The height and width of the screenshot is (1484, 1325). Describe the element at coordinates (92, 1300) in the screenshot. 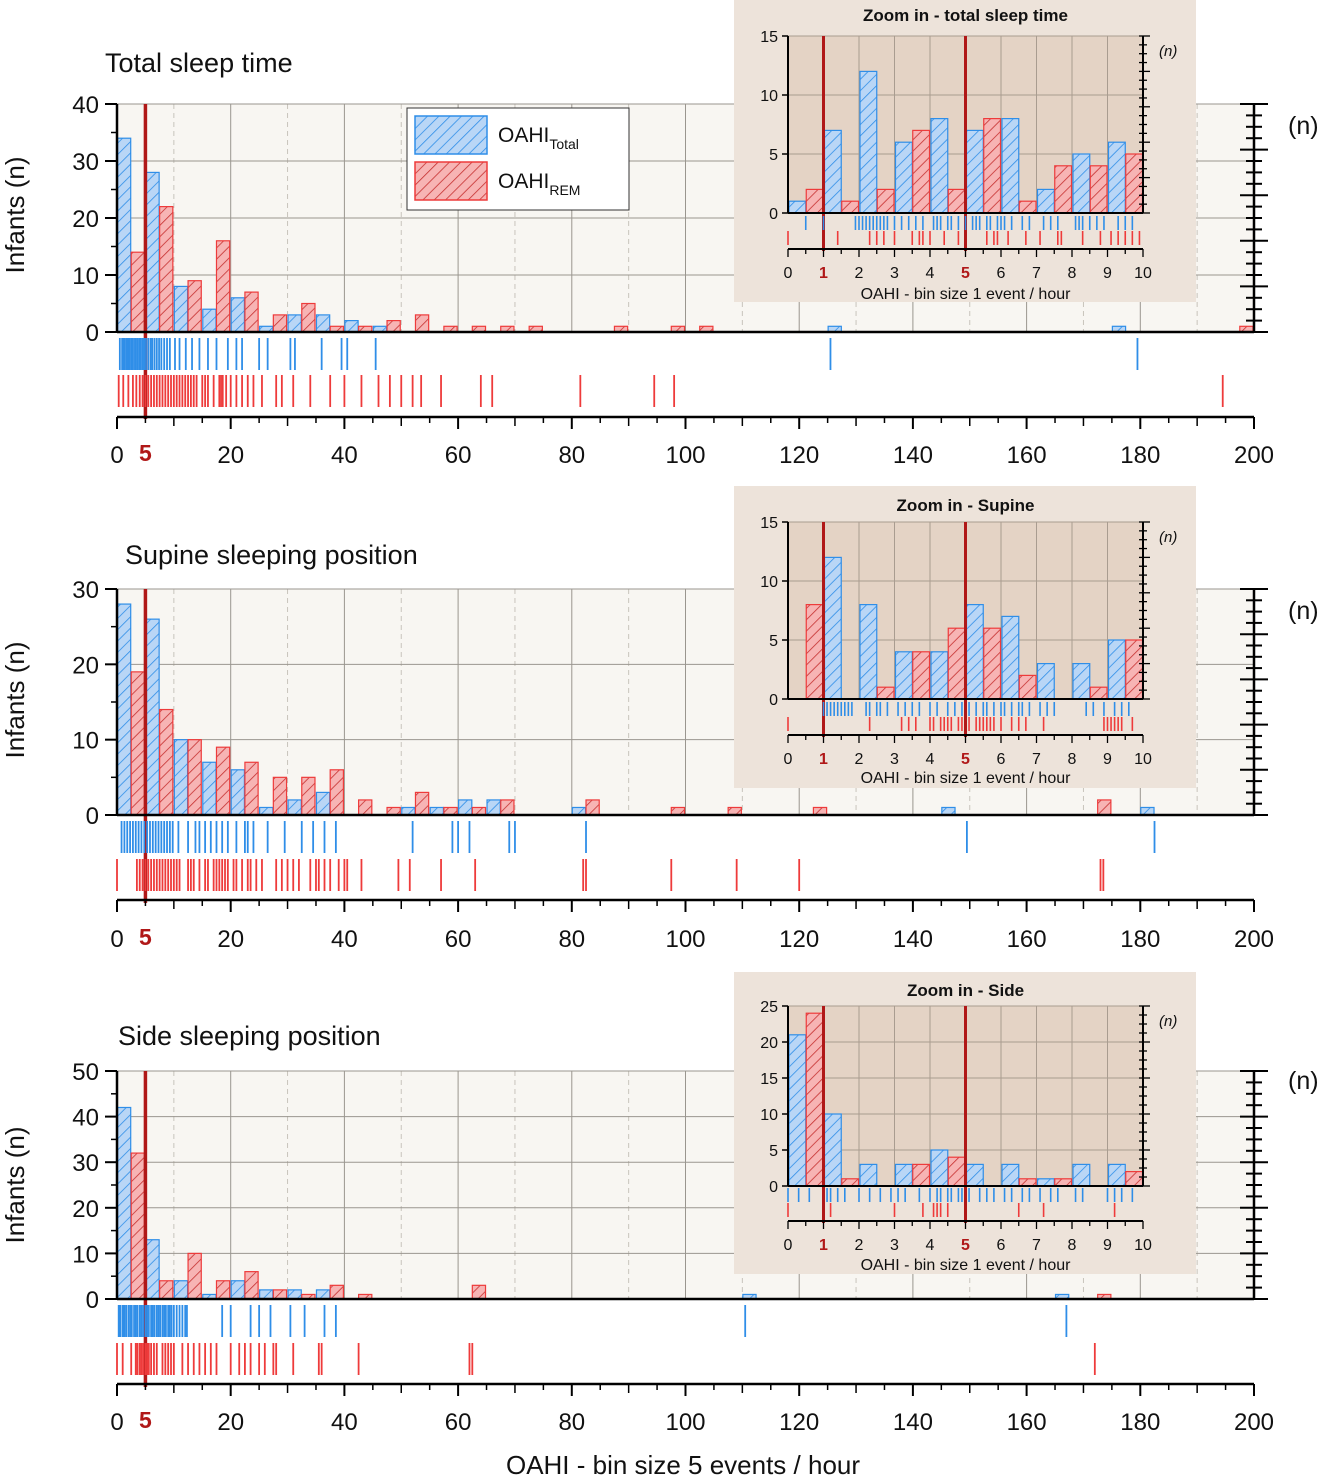

I see `y-tick-label: 0` at that location.